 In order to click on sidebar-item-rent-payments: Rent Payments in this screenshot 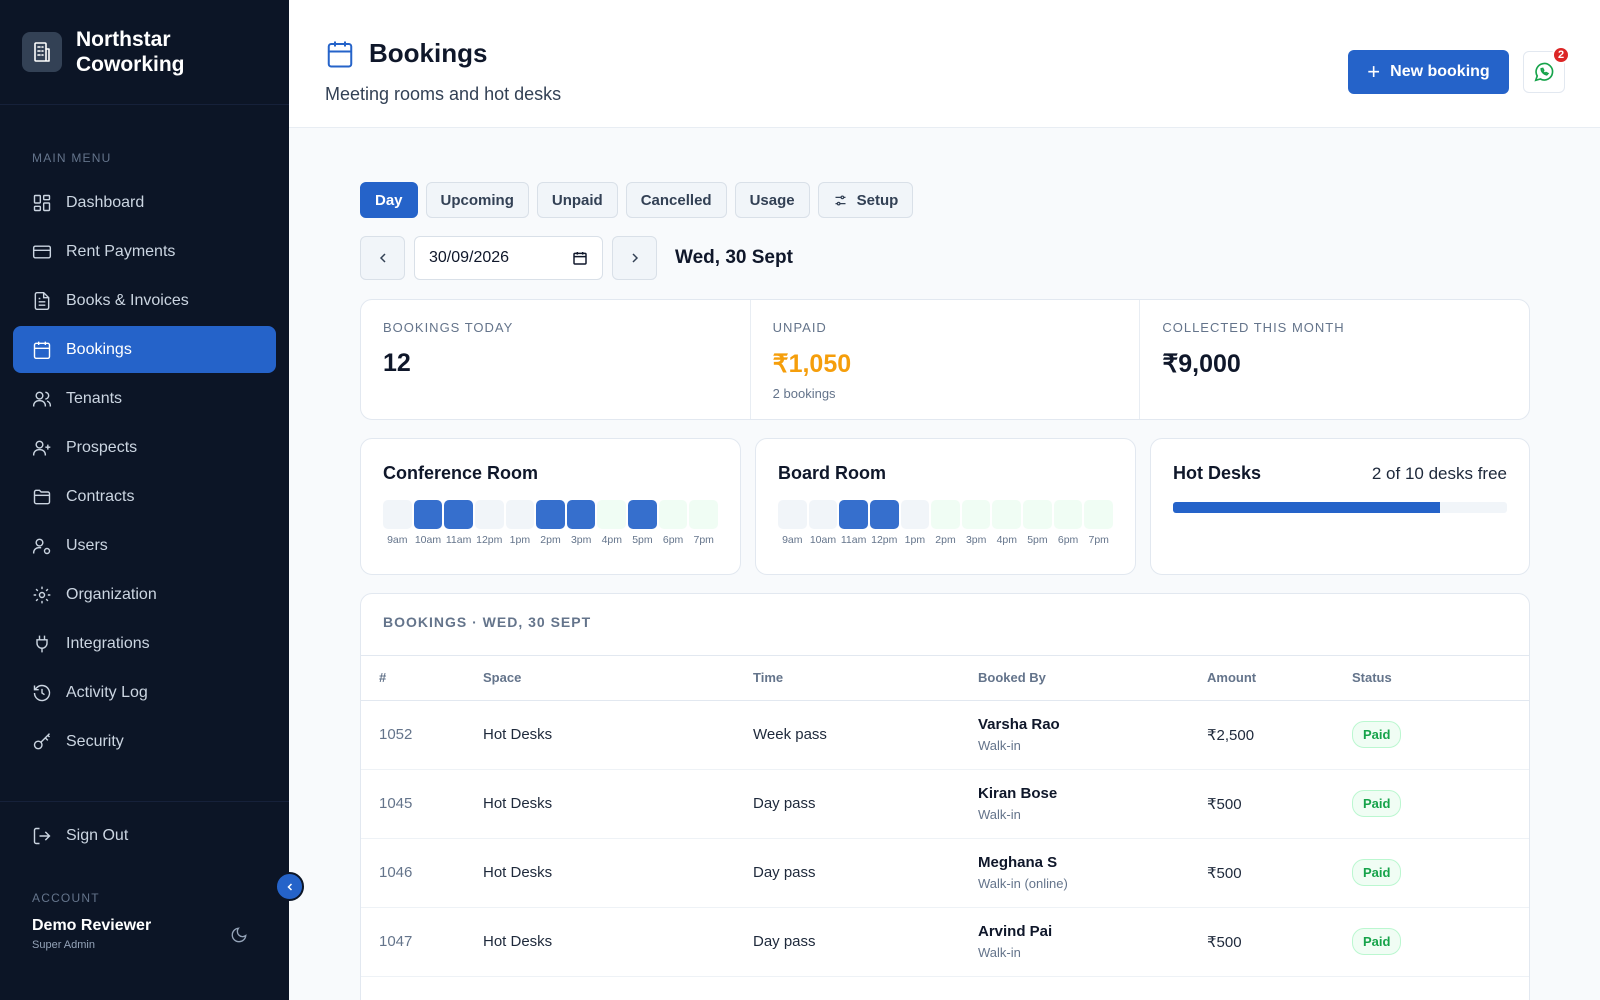, I will do `click(144, 251)`.